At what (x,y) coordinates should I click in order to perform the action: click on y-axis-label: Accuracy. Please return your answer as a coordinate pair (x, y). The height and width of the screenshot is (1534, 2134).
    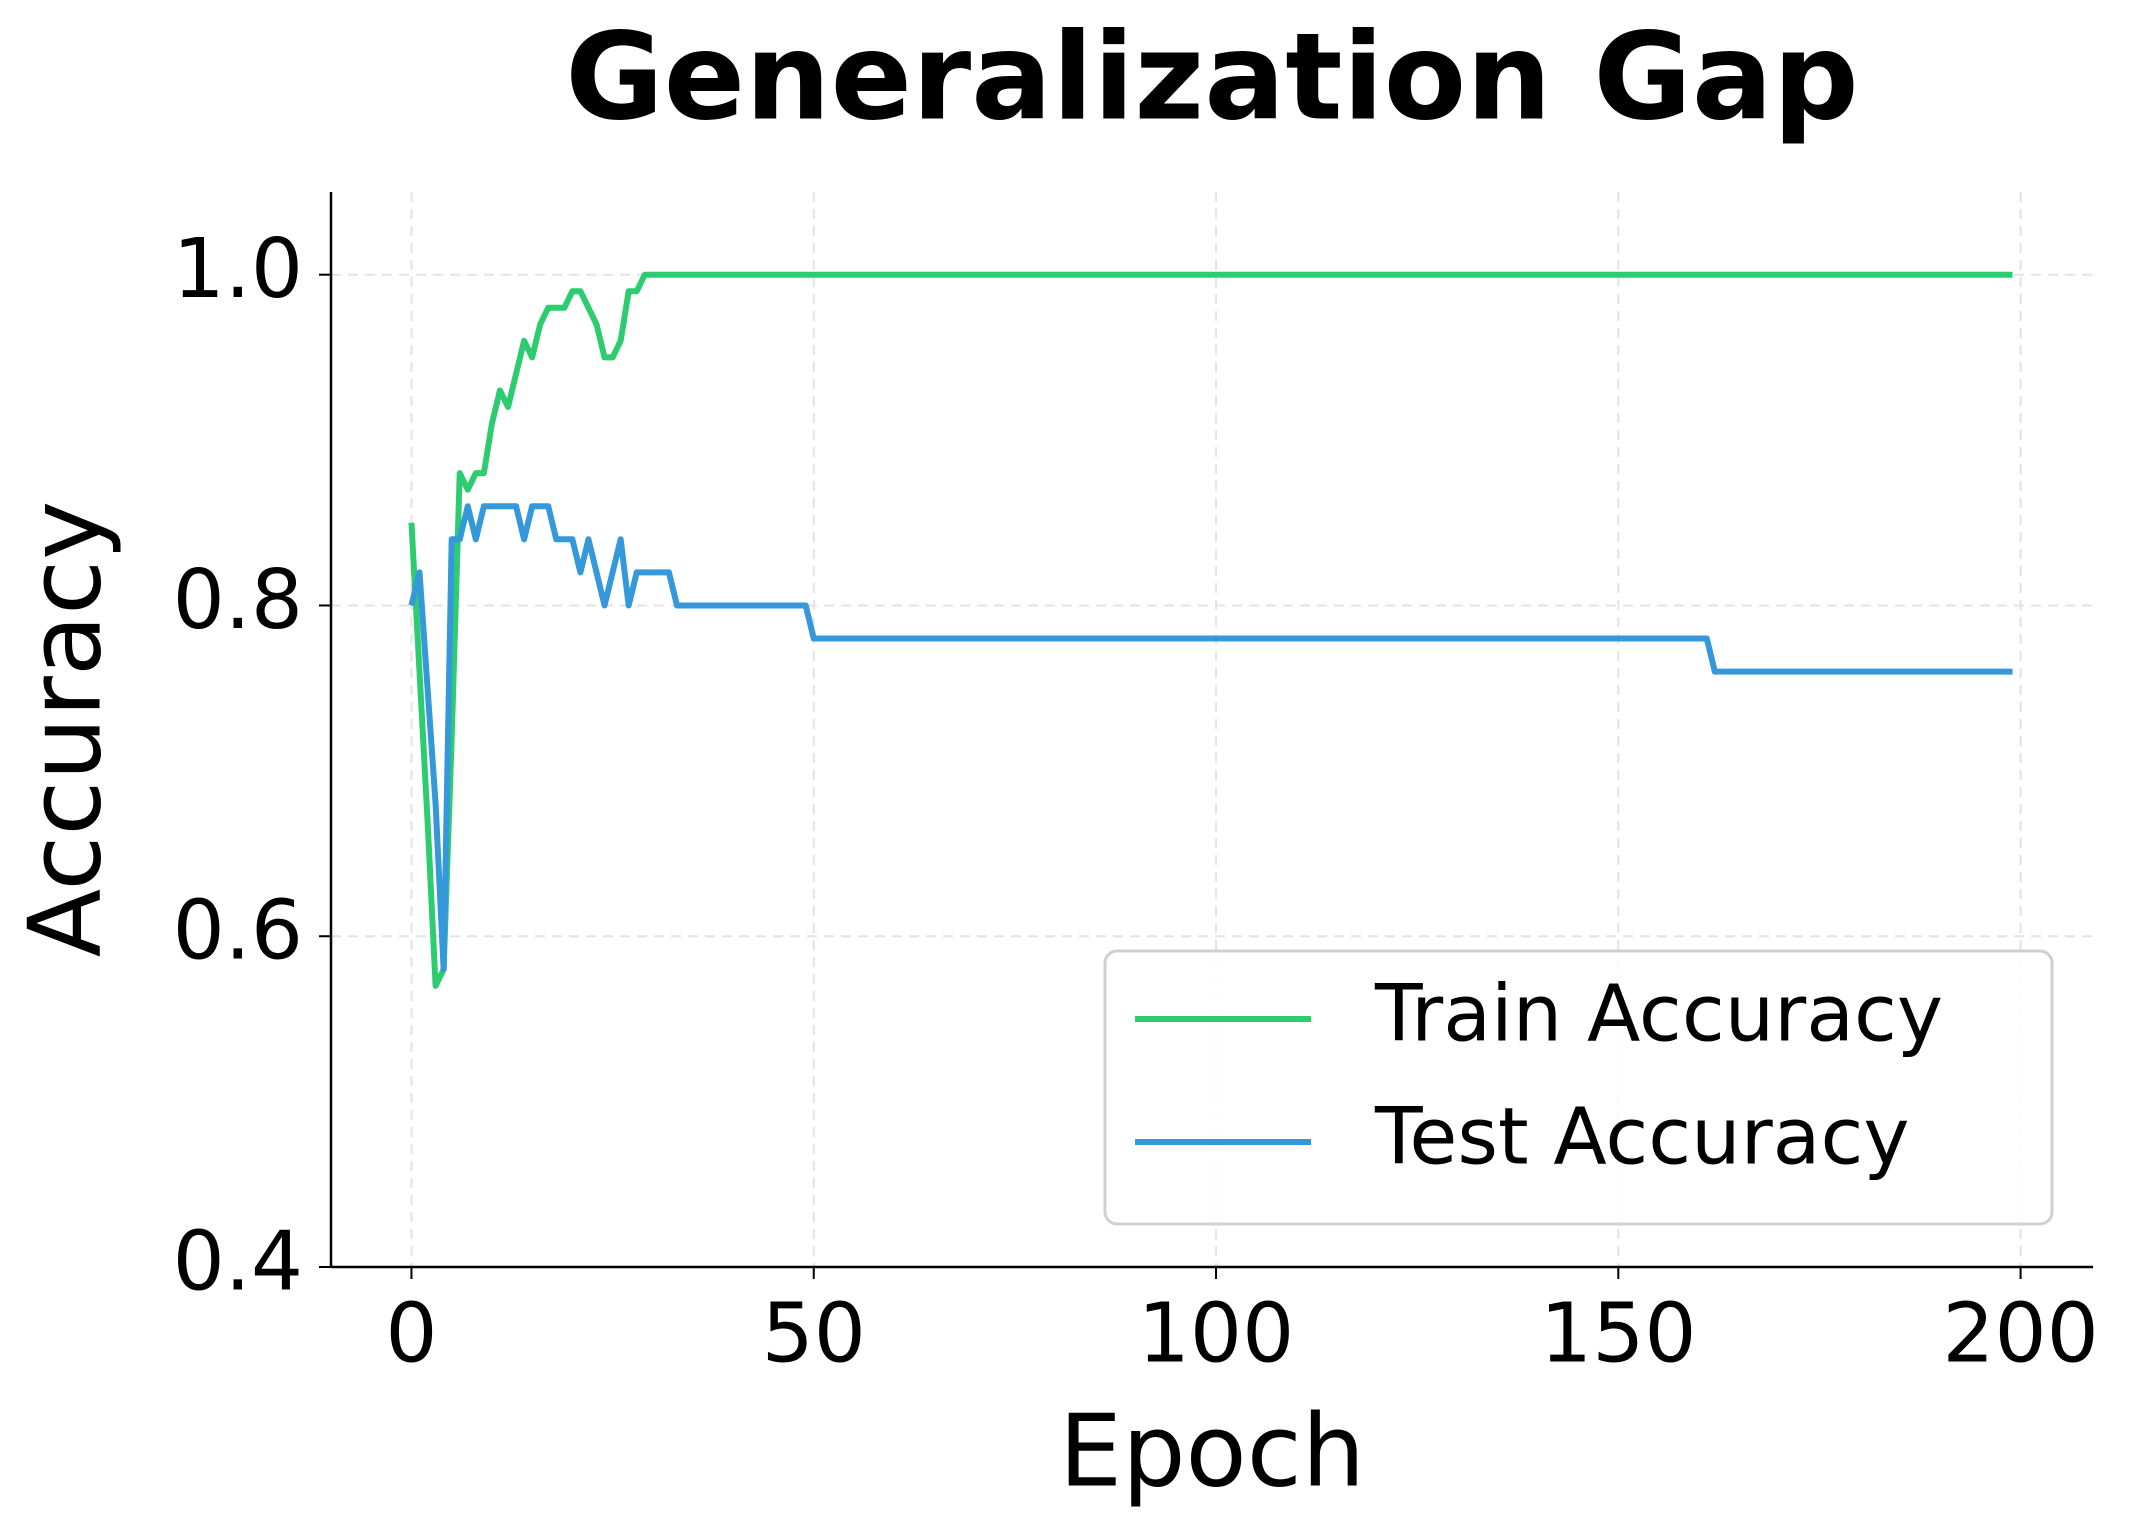
    Looking at the image, I should click on (64, 729).